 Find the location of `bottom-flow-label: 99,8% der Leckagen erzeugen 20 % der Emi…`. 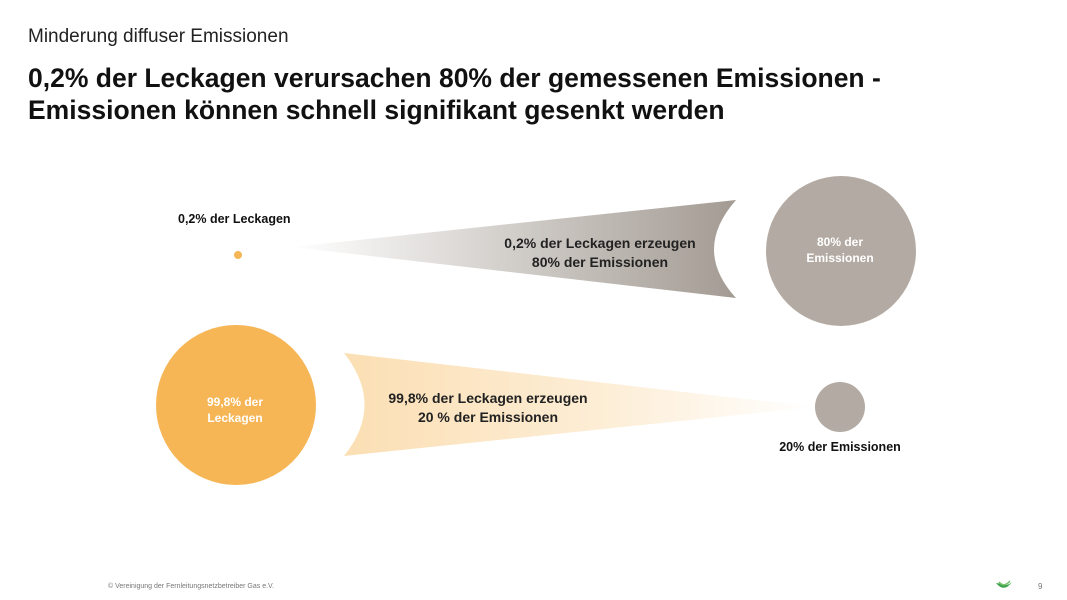

bottom-flow-label: 99,8% der Leckagen erzeugen 20 % der Emi… is located at coordinates (488, 408).